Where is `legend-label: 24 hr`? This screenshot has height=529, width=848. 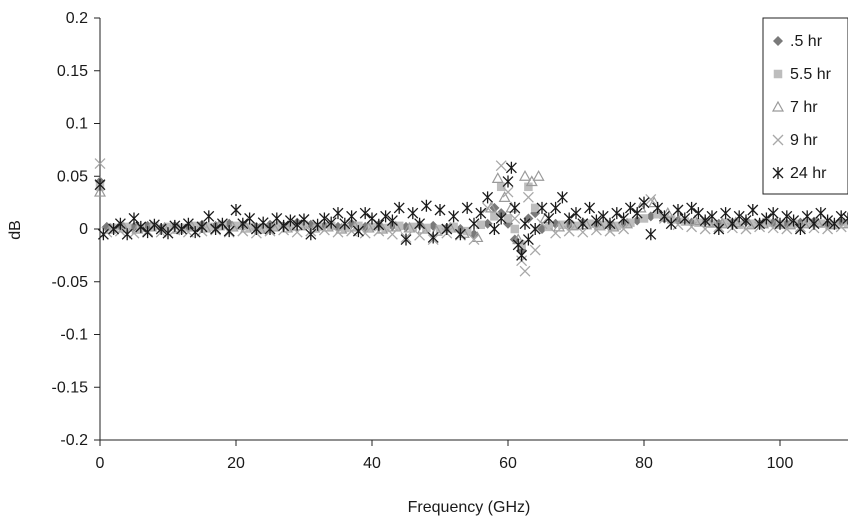
legend-label: 24 hr is located at coordinates (808, 173).